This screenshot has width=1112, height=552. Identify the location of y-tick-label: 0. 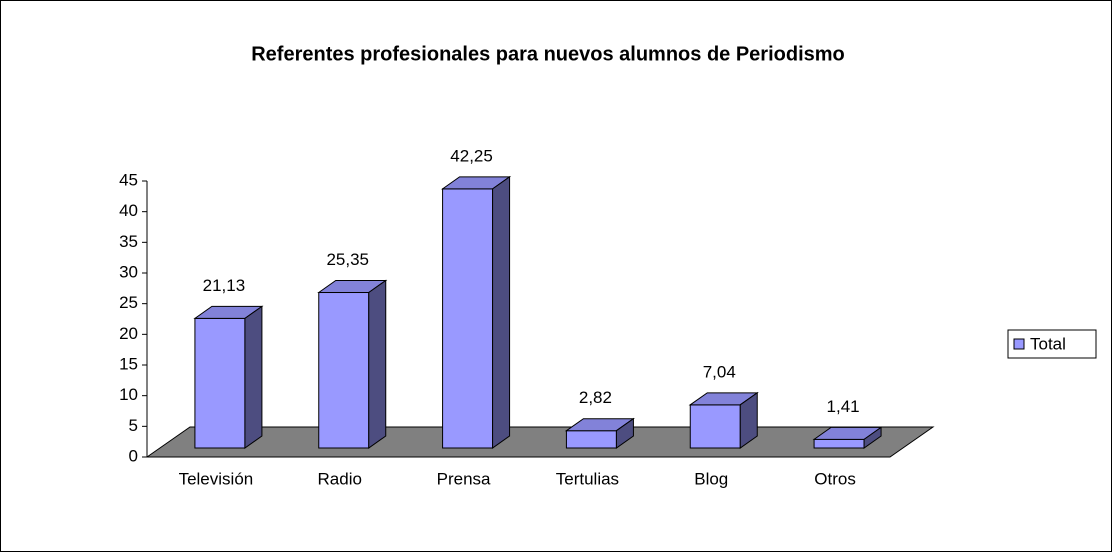
(133, 455).